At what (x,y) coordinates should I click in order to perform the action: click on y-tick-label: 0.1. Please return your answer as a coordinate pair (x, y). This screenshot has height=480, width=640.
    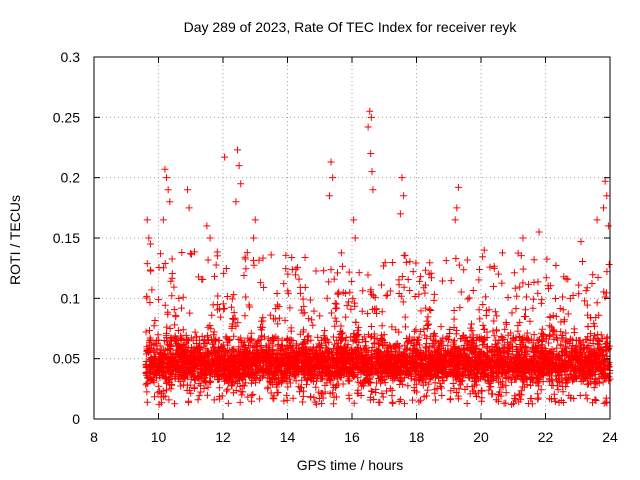
    Looking at the image, I should click on (71, 298).